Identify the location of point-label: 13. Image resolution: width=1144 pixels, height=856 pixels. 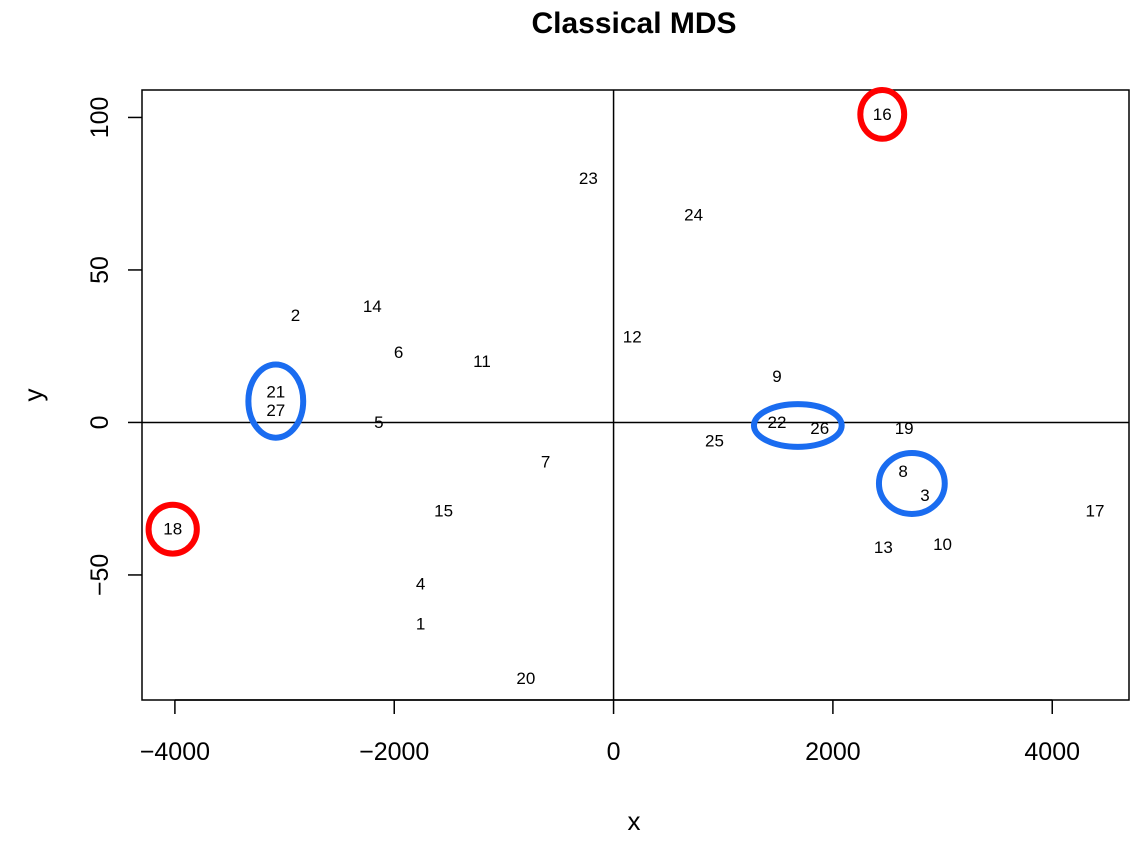
(883, 547).